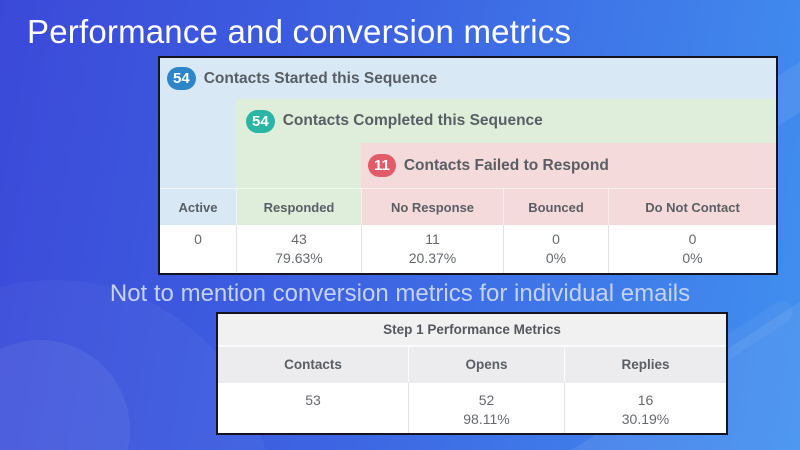 This screenshot has height=450, width=800. What do you see at coordinates (556, 239) in the screenshot?
I see `bounced-count: 0` at bounding box center [556, 239].